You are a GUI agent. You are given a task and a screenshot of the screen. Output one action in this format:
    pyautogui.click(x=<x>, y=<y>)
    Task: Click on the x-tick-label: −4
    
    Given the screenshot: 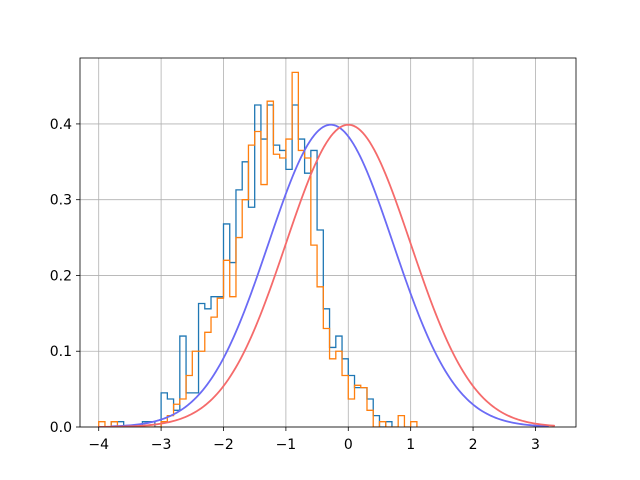 What is the action you would take?
    pyautogui.click(x=98, y=445)
    